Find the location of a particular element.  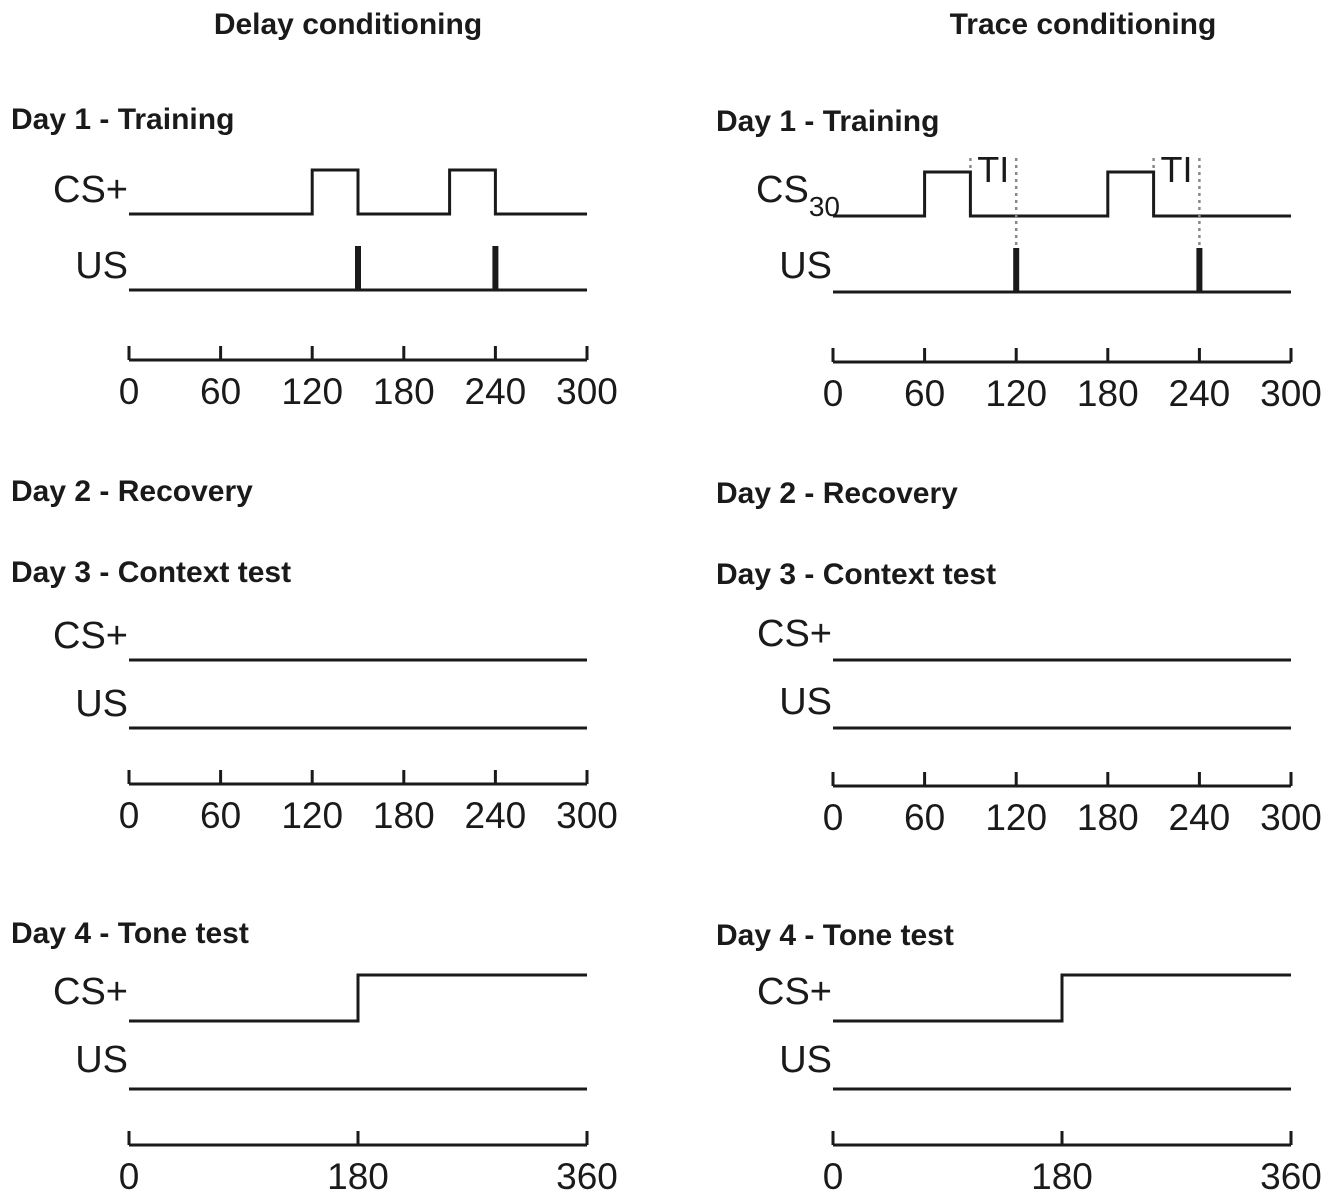

delay-day4-csplus-signal is located at coordinates (358, 998).